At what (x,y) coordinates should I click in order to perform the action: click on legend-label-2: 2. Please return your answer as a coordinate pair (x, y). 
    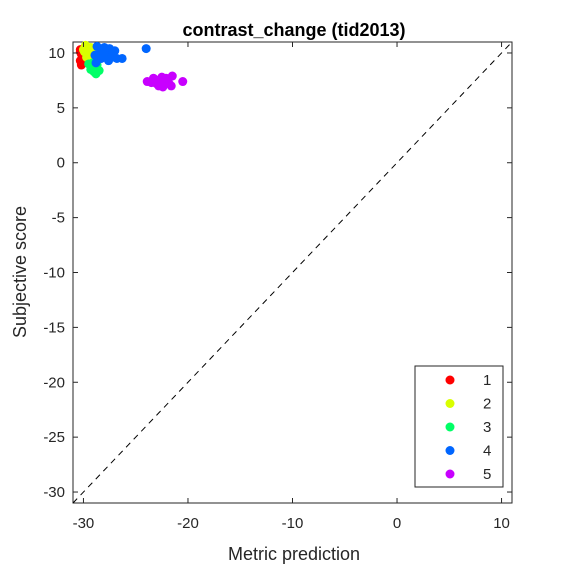
    Looking at the image, I should click on (487, 404).